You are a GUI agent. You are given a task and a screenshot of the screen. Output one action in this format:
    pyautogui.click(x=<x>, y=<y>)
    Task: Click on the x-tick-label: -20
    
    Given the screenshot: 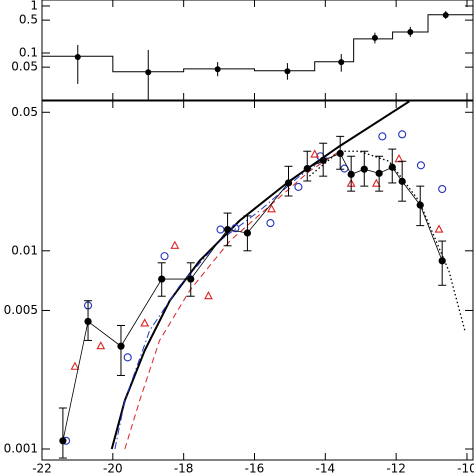 What is the action you would take?
    pyautogui.click(x=113, y=468)
    